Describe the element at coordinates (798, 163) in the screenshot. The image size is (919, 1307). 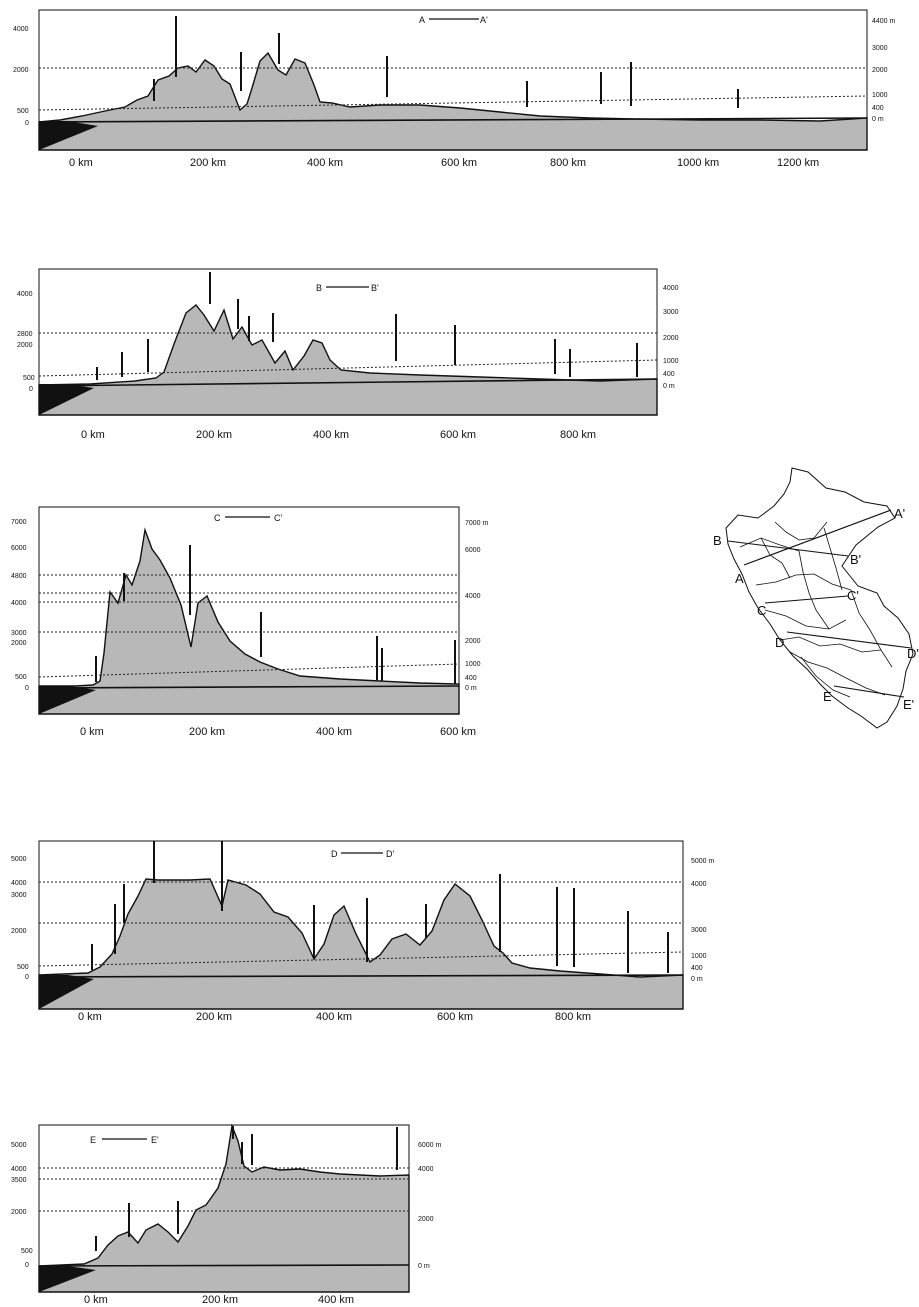
I see `profile-a-x-1200: 1200 km` at that location.